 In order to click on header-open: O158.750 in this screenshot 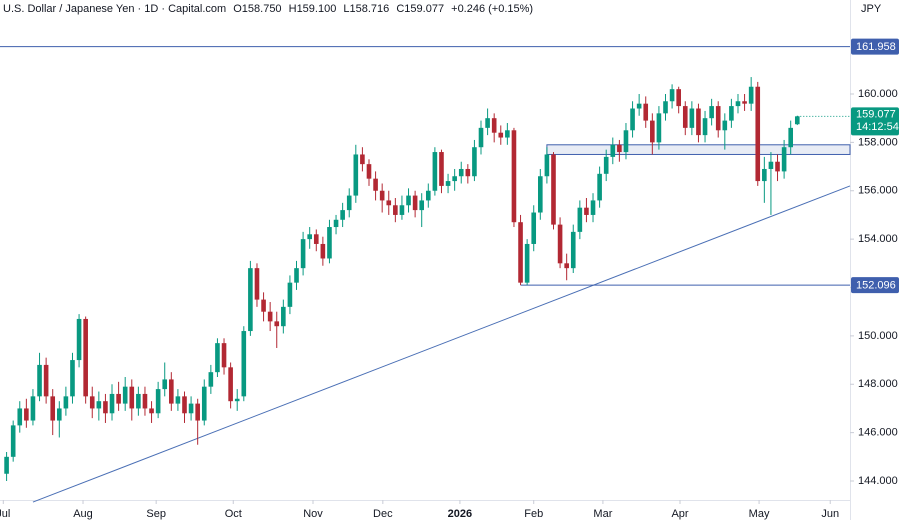, I will do `click(257, 9)`.